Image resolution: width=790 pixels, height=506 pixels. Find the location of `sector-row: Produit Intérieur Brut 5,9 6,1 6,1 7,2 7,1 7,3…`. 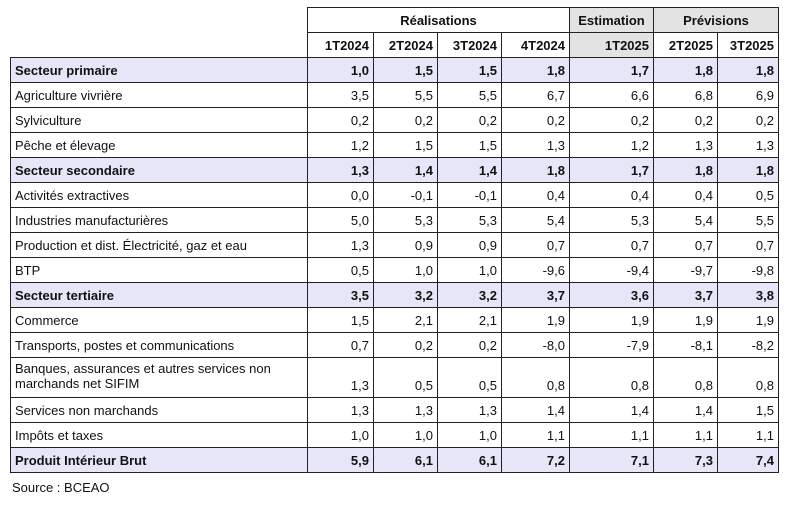

sector-row: Produit Intérieur Brut 5,9 6,1 6,1 7,2 7,1 7,3… is located at coordinates (394, 460).